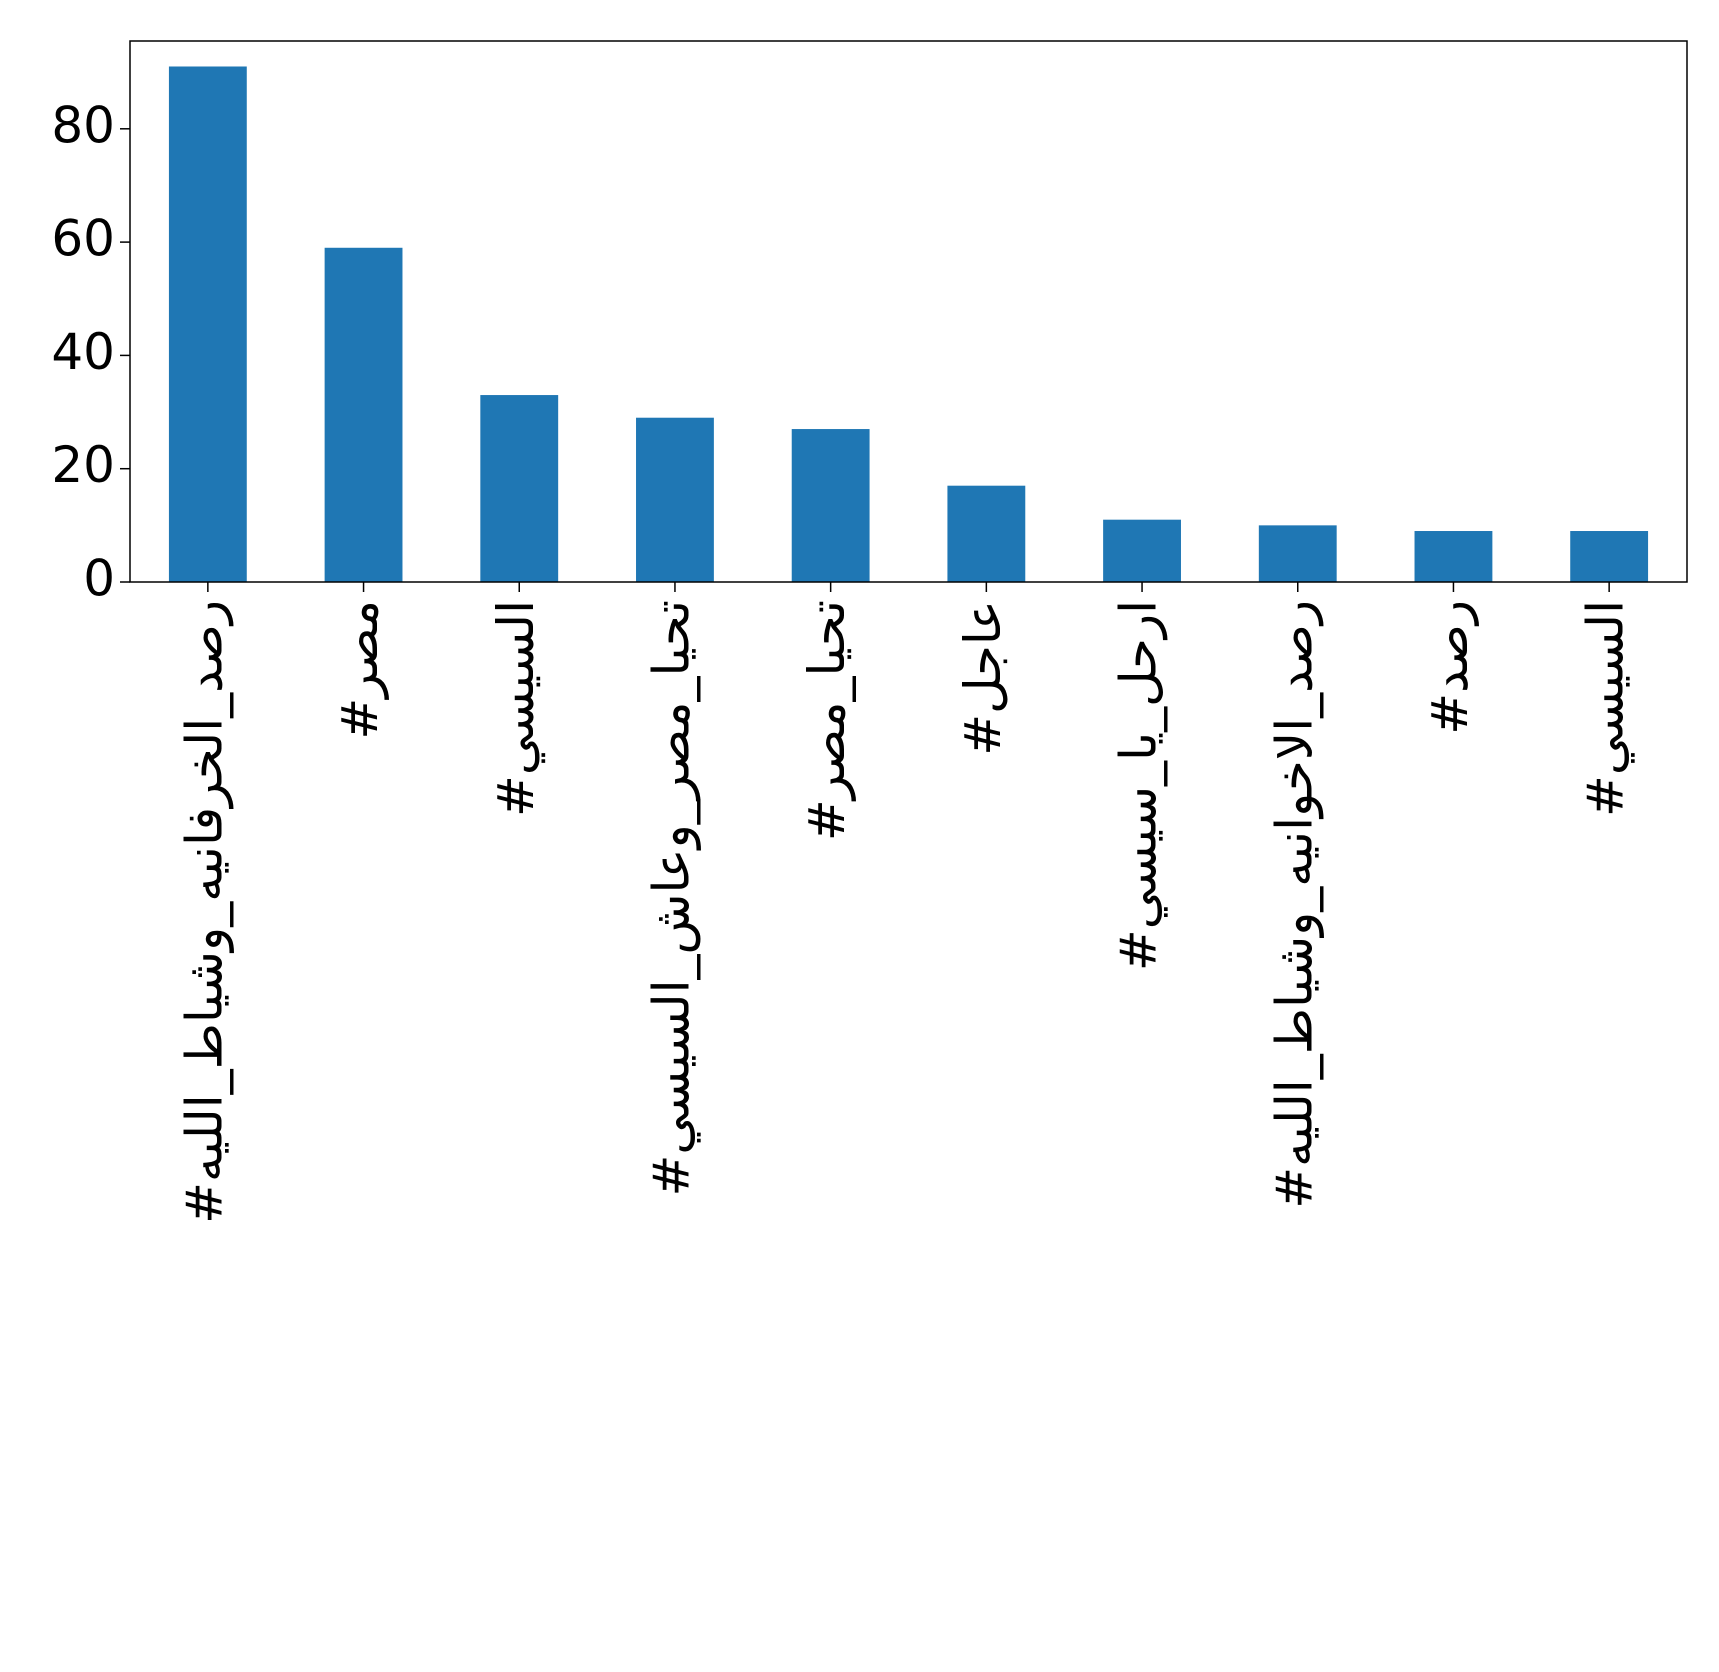  Describe the element at coordinates (99, 579) in the screenshot. I see `y-tick-label: 0` at that location.